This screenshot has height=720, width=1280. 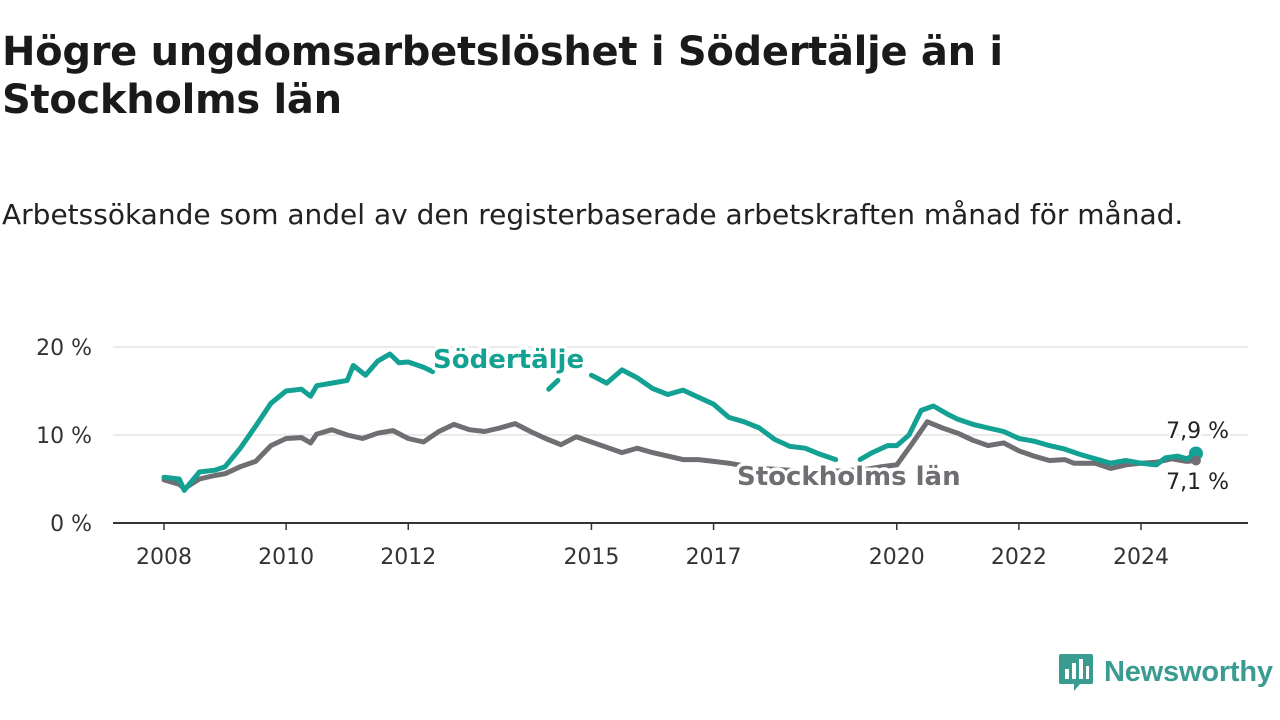 I want to click on x-tick-label: 2020, so click(x=897, y=557).